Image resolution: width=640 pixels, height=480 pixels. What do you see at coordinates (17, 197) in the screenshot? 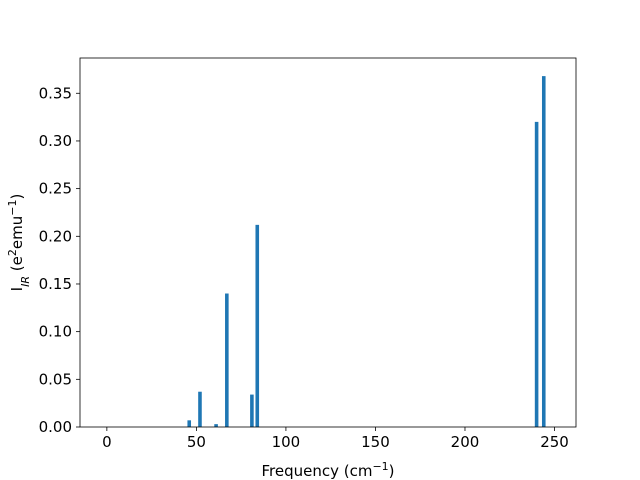
I see `y-axis-label-tail: )` at bounding box center [17, 197].